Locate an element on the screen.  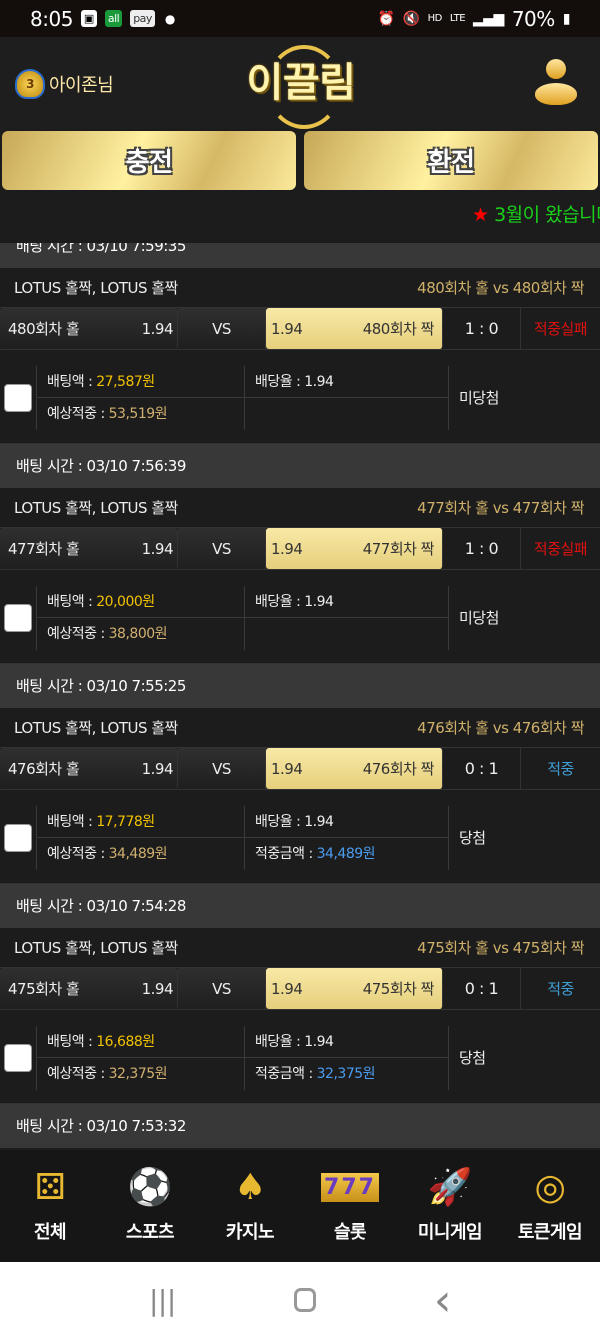
nav-item-dice: ⚄ 전체 is located at coordinates (50, 1206).